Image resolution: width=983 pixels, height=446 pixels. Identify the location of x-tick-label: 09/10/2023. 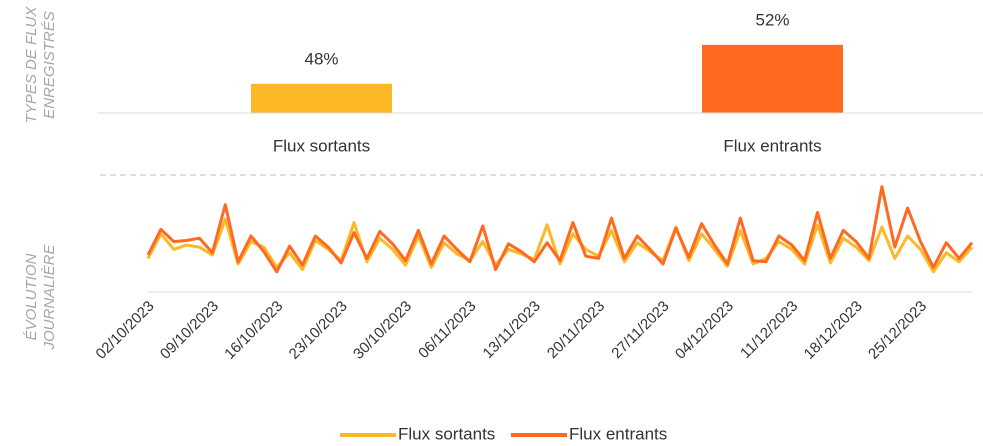
(189, 330).